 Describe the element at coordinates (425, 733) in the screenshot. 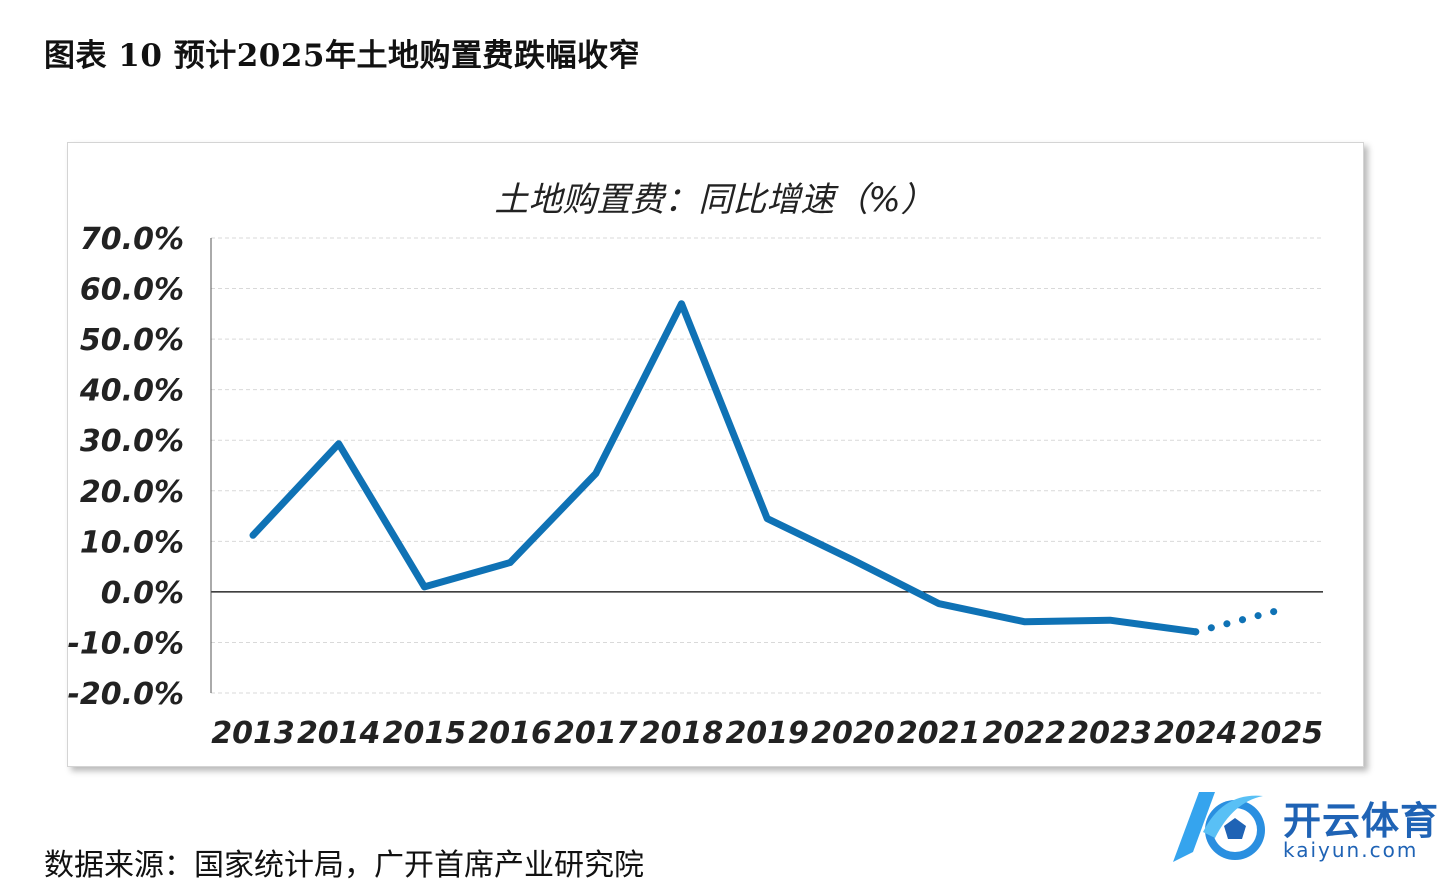

I see `x-tick-label: 2015` at that location.